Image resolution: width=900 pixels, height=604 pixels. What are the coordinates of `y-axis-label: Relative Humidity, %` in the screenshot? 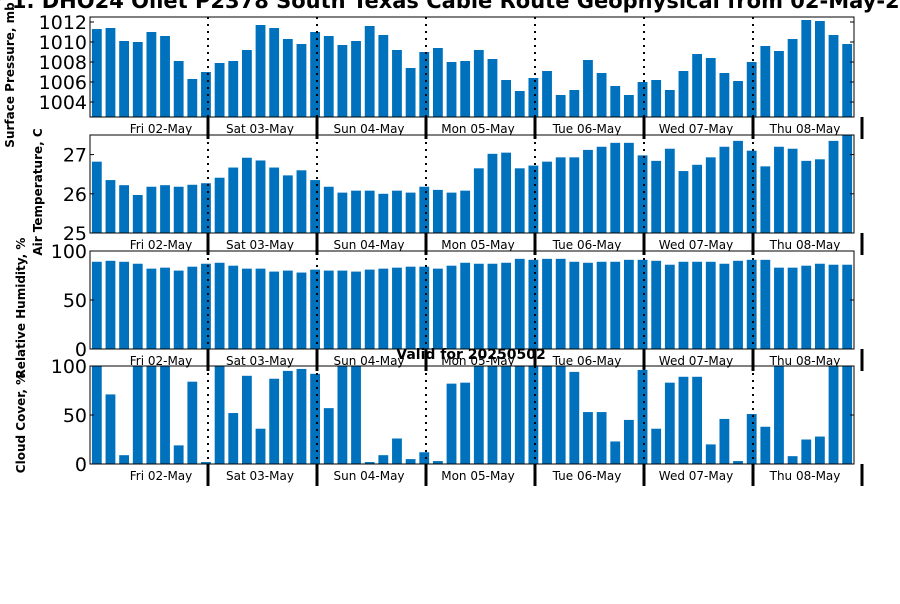 It's located at (21, 308).